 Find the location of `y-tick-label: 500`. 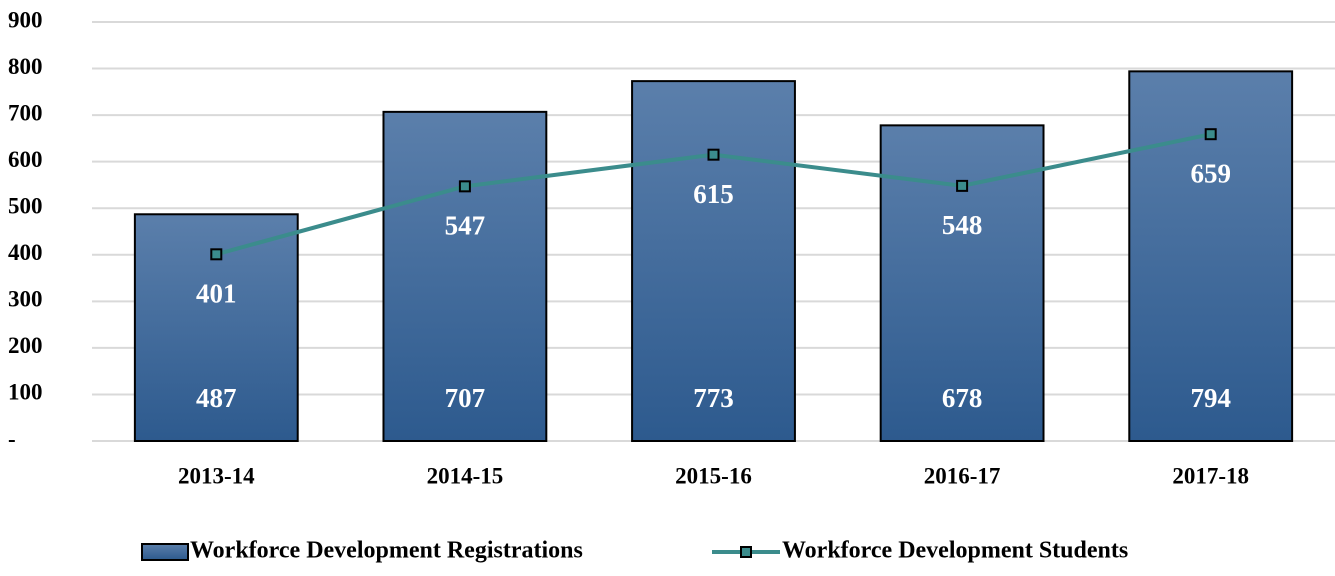

y-tick-label: 500 is located at coordinates (25, 206).